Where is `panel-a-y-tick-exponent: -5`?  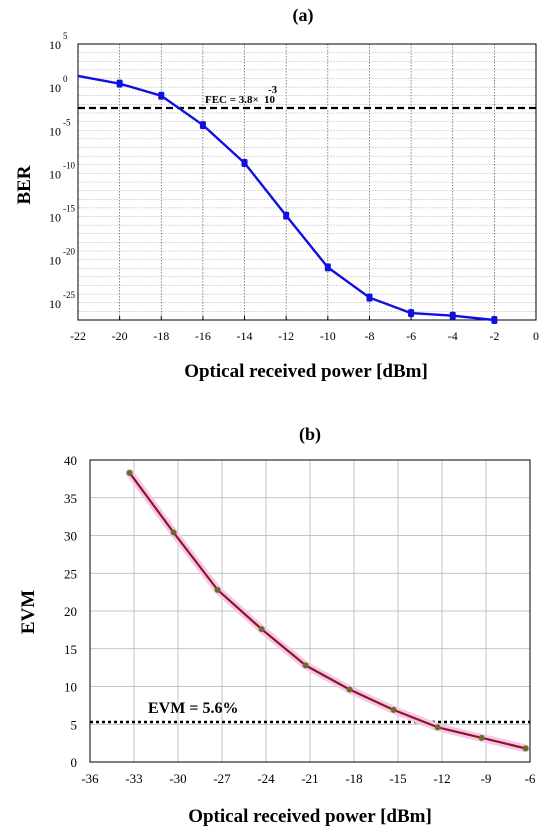 panel-a-y-tick-exponent: -5 is located at coordinates (67, 122).